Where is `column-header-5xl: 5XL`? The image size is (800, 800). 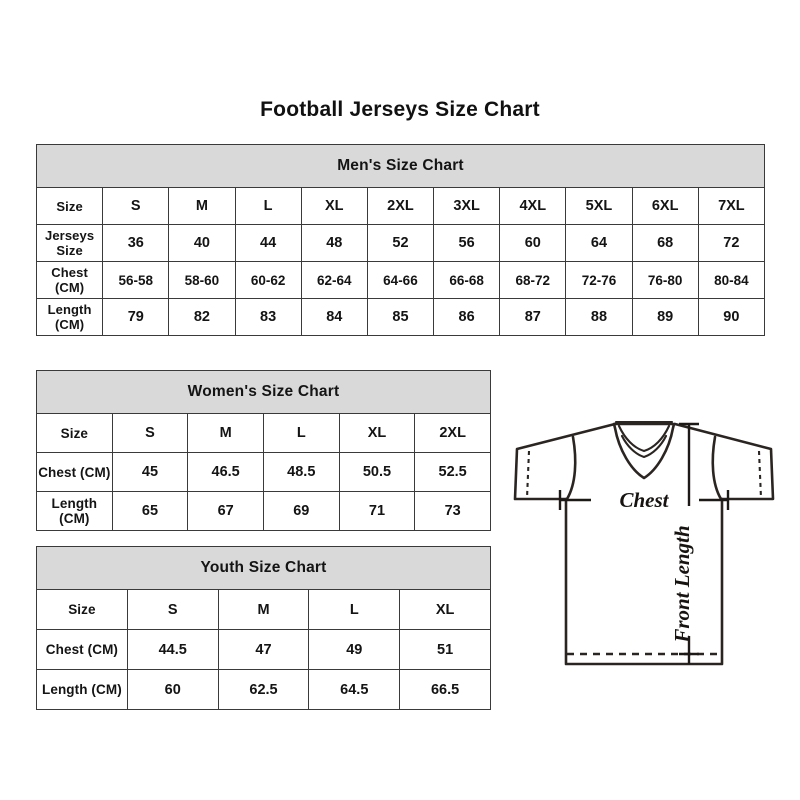
column-header-5xl: 5XL is located at coordinates (599, 206).